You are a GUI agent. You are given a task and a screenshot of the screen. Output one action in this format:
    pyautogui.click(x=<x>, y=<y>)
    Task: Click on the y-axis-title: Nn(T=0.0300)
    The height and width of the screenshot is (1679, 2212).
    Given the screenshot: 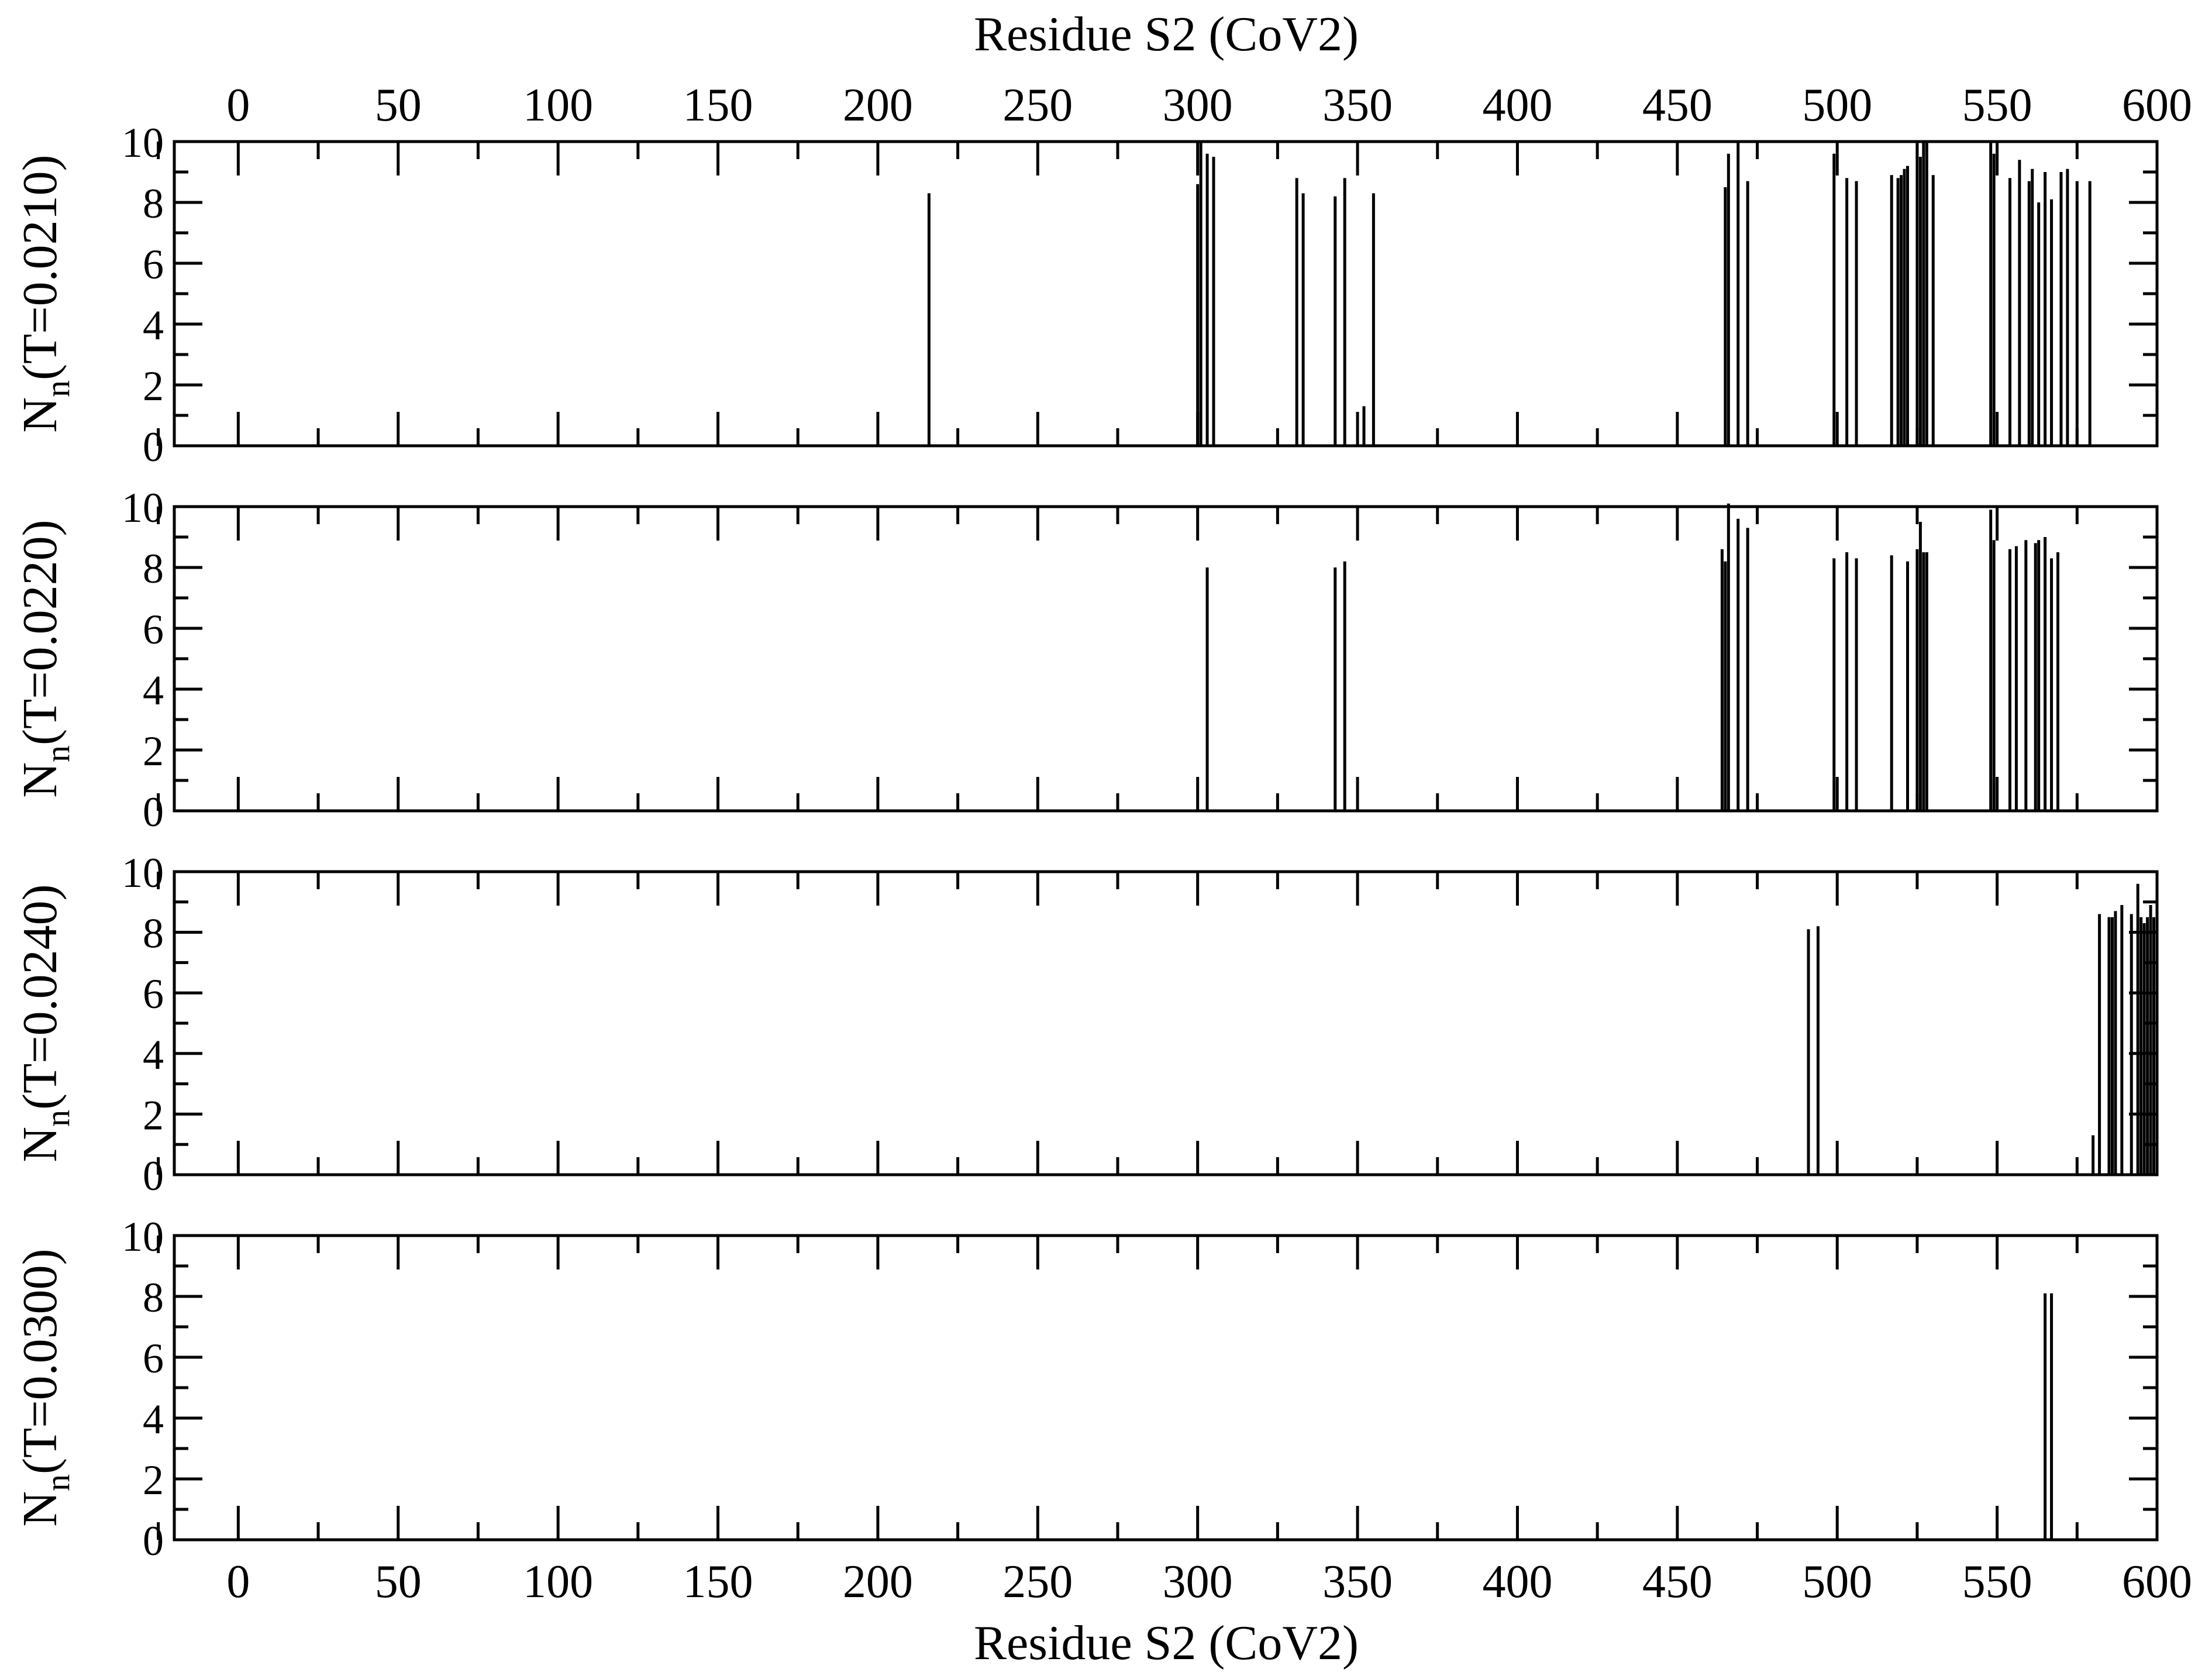 What is the action you would take?
    pyautogui.click(x=45, y=1387)
    